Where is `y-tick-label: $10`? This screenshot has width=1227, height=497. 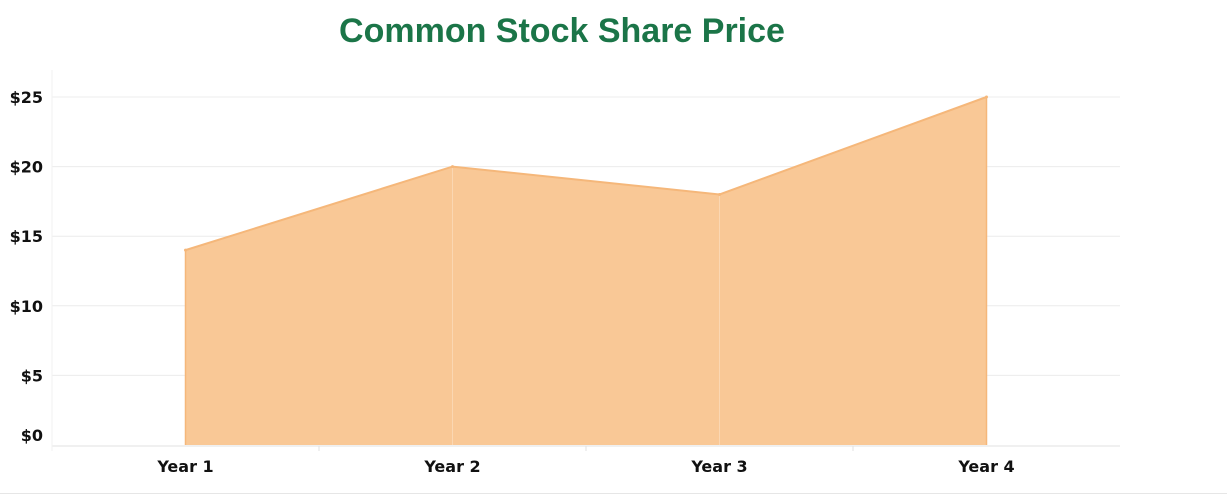
y-tick-label: $10 is located at coordinates (26, 306).